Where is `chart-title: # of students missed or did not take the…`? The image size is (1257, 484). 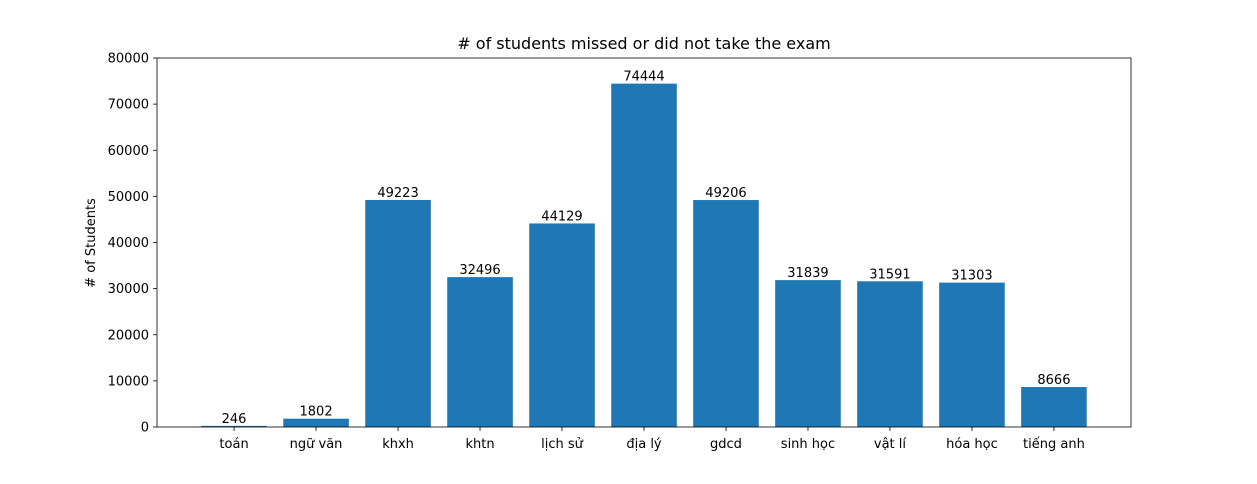 chart-title: # of students missed or did not take the… is located at coordinates (643, 43).